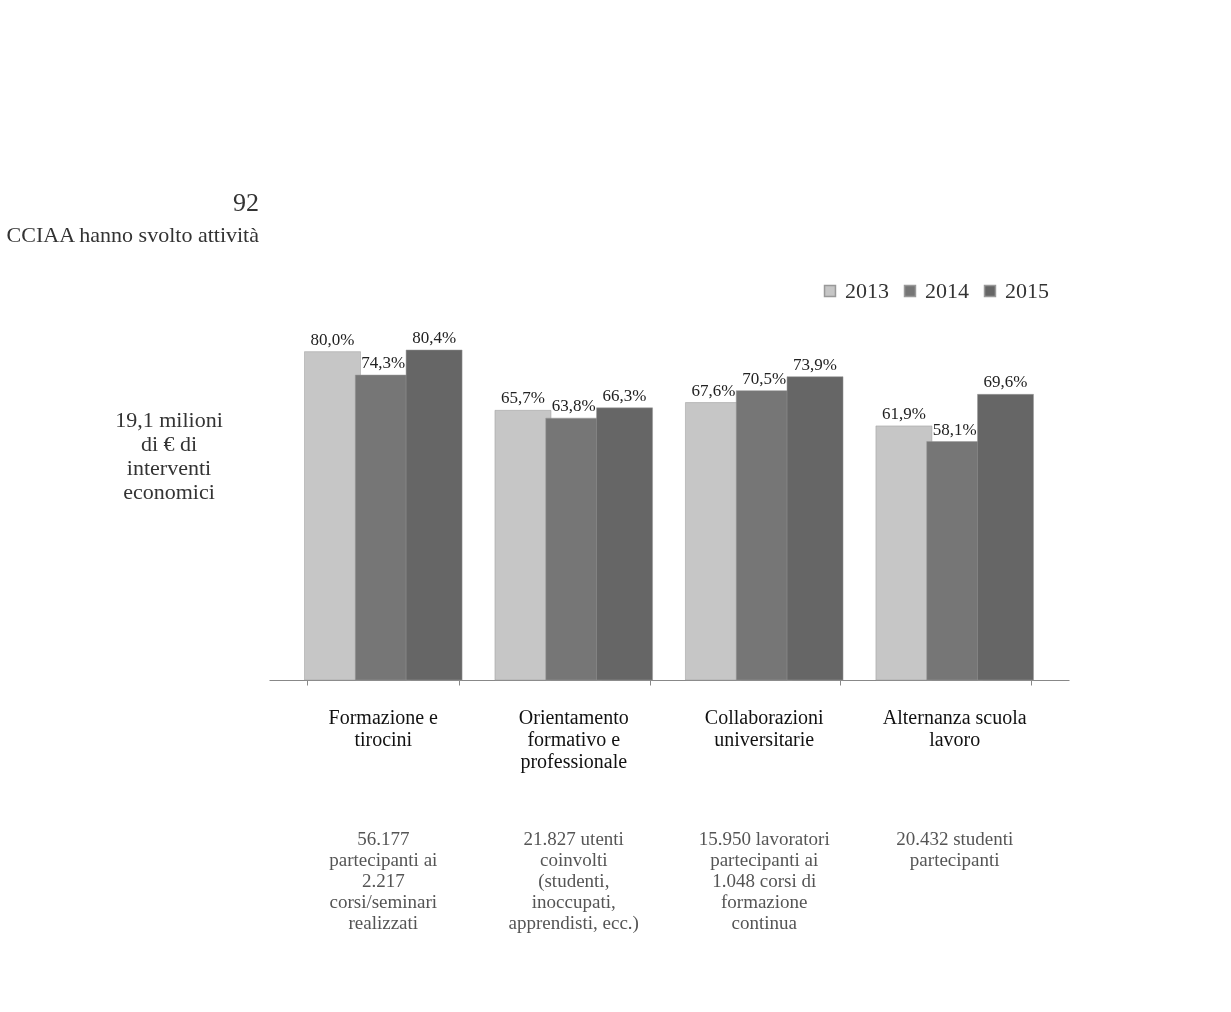 This screenshot has height=1012, width=1231. Describe the element at coordinates (246, 202) in the screenshot. I see `text: 92` at that location.